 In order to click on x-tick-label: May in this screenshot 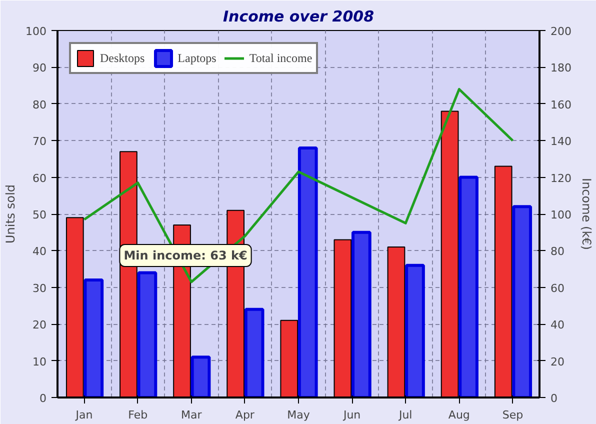, I will do `click(298, 415)`.